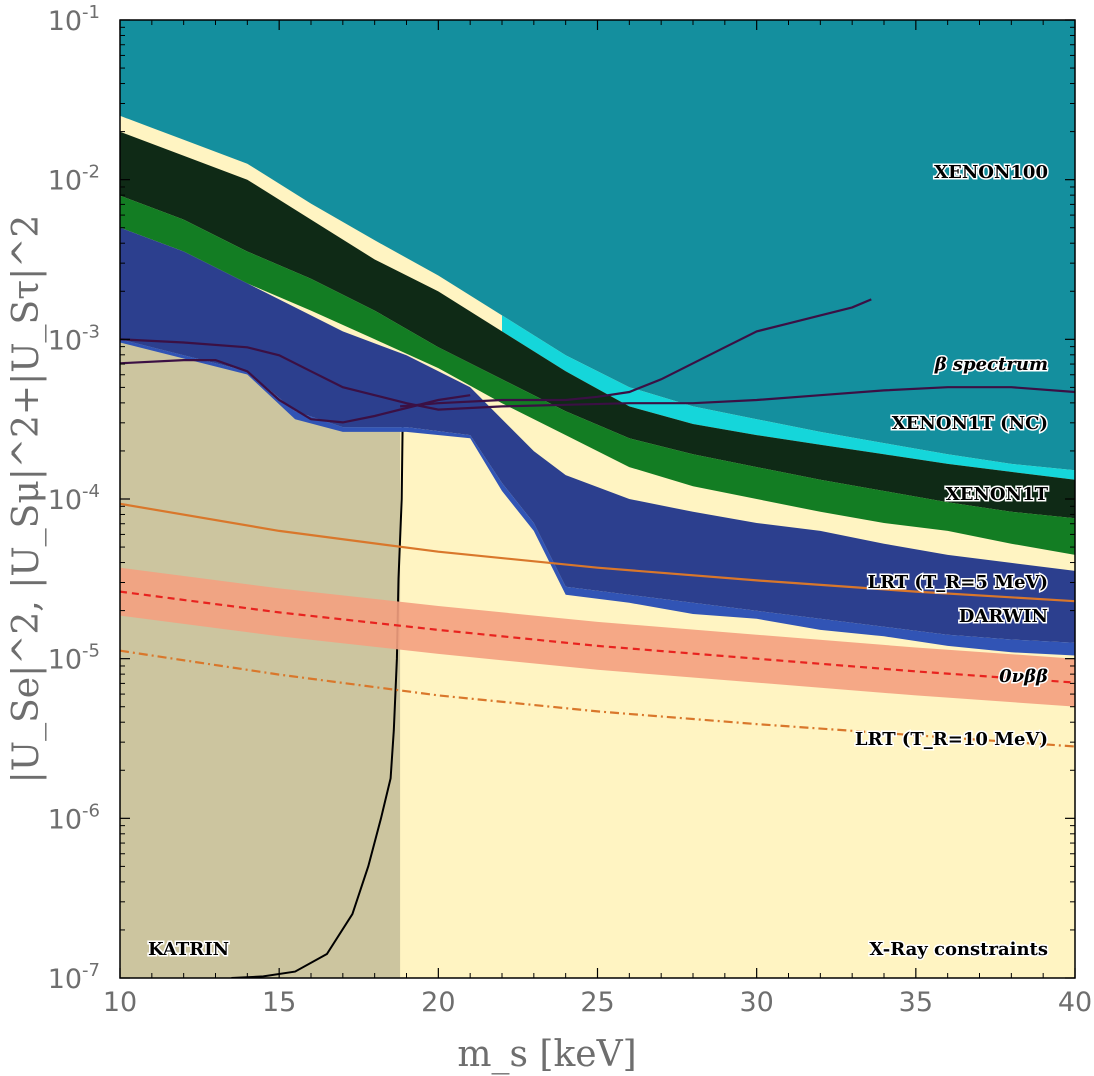  What do you see at coordinates (991, 172) in the screenshot?
I see `label-xenon100: XENON100` at bounding box center [991, 172].